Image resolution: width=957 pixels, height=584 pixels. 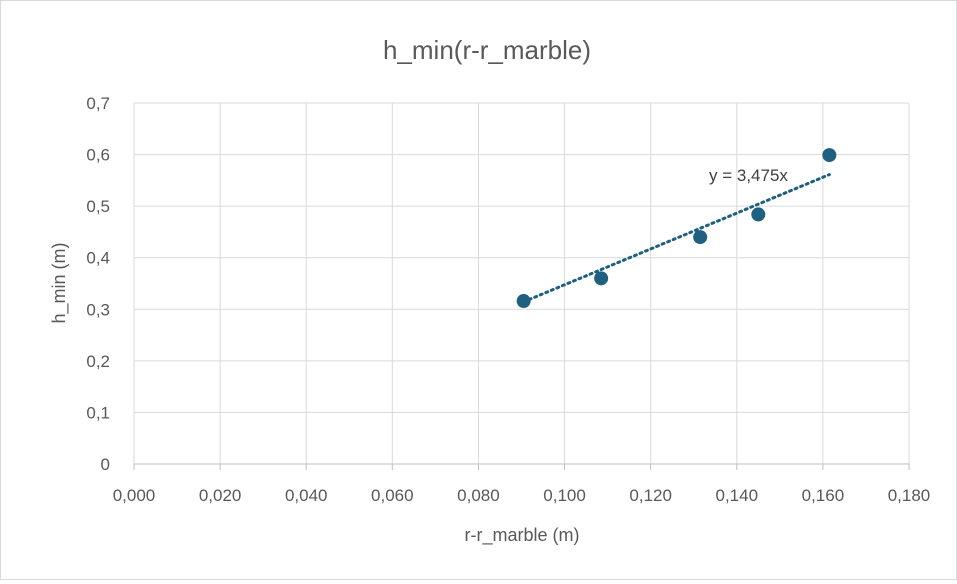 I want to click on y-tick-label: 0,6, so click(x=98, y=155).